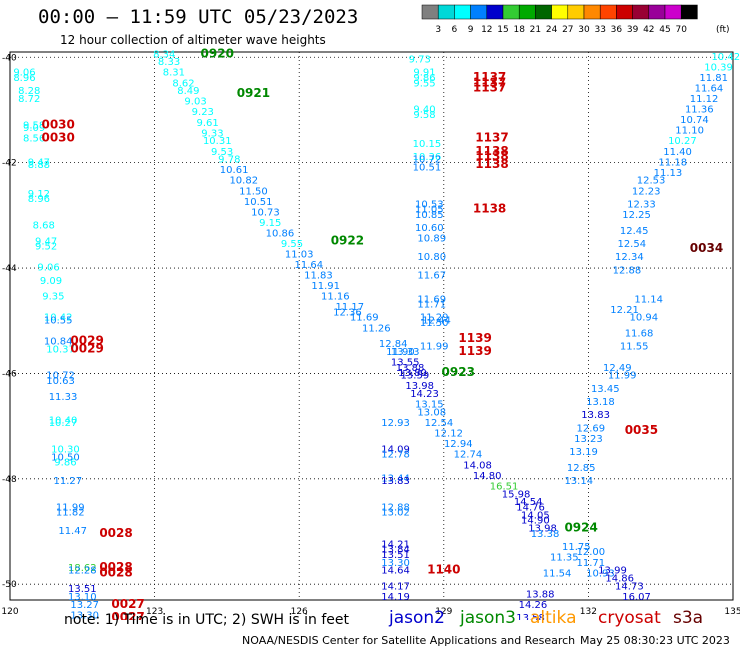  Describe the element at coordinates (516, 494) in the screenshot. I see `swh-point-label: 15.98` at that location.